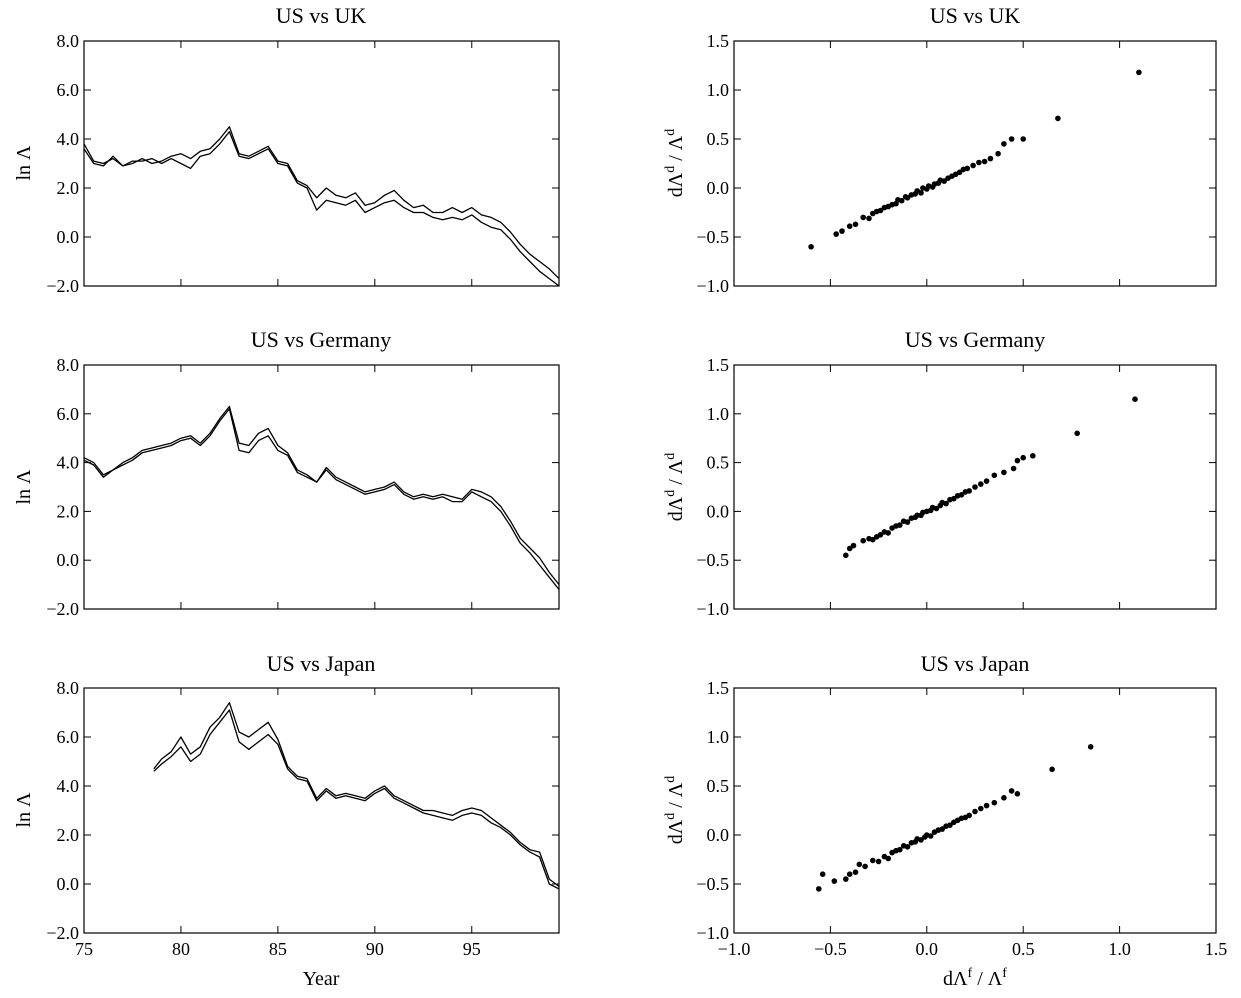 This screenshot has height=998, width=1241. I want to click on y-axis-label: ln Λ, so click(24, 810).